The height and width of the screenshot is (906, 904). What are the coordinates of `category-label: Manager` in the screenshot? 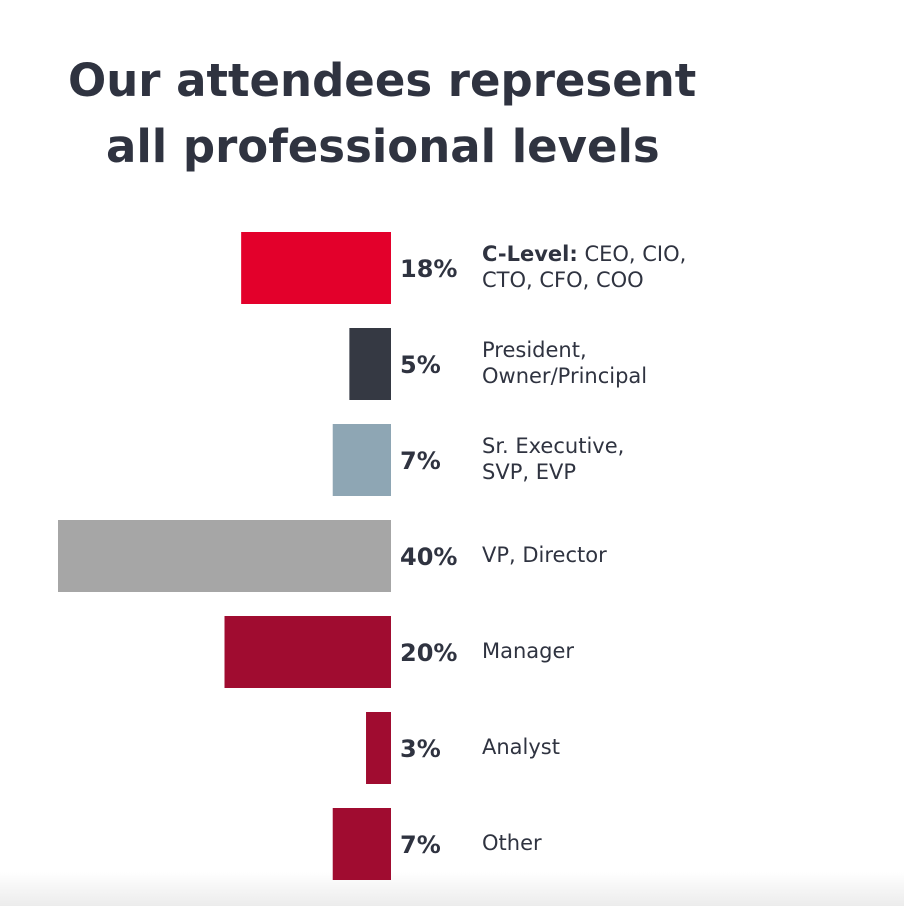 It's located at (528, 651).